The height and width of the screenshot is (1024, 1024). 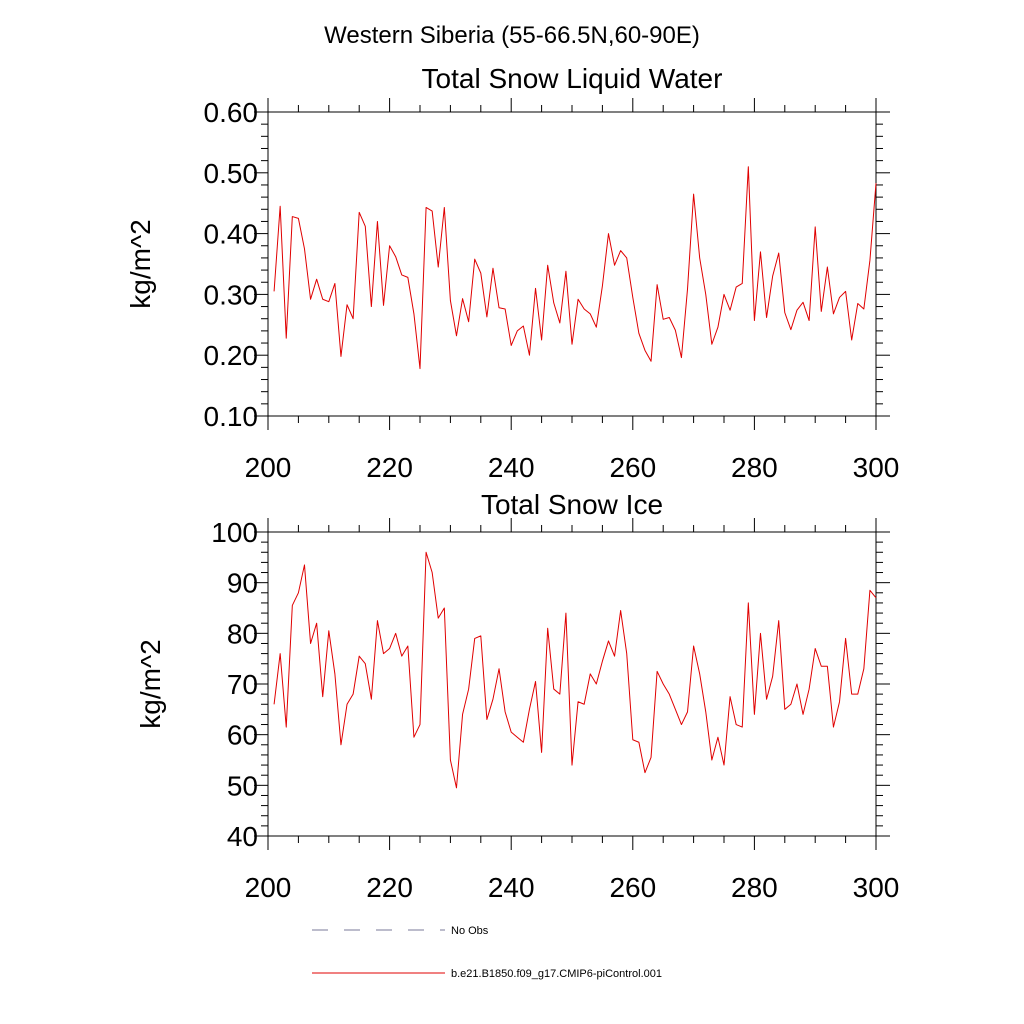 I want to click on y-tick-label: 60, so click(x=242, y=735).